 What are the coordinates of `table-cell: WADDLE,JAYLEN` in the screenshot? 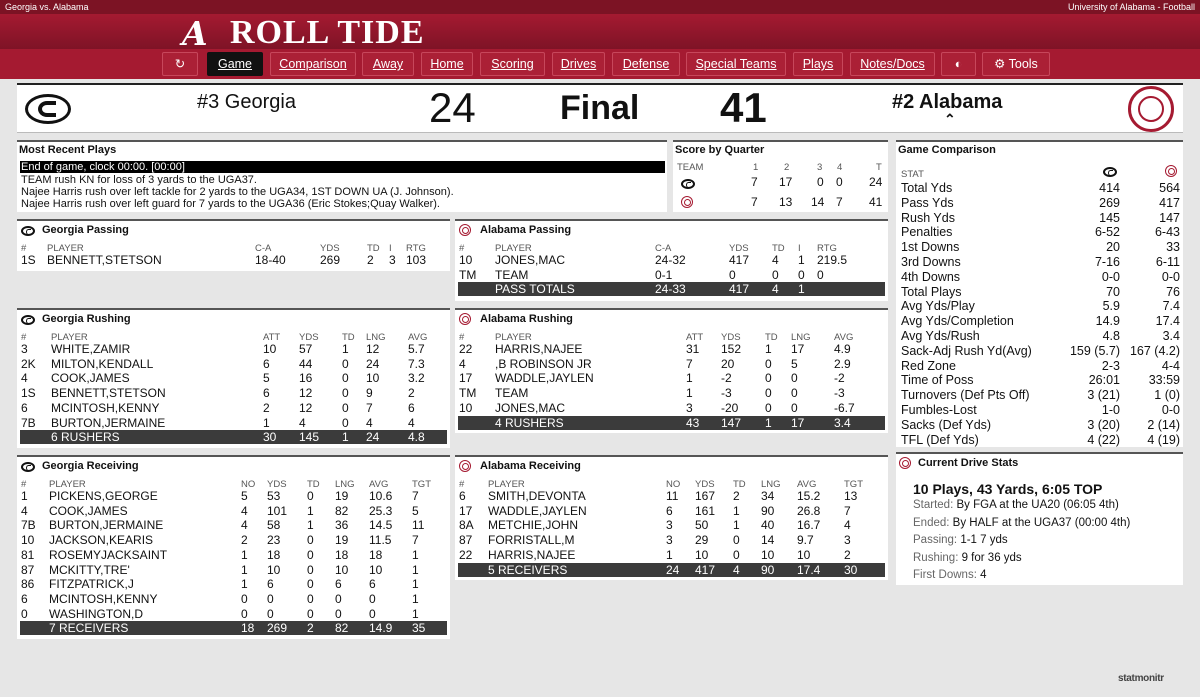 It's located at (537, 510).